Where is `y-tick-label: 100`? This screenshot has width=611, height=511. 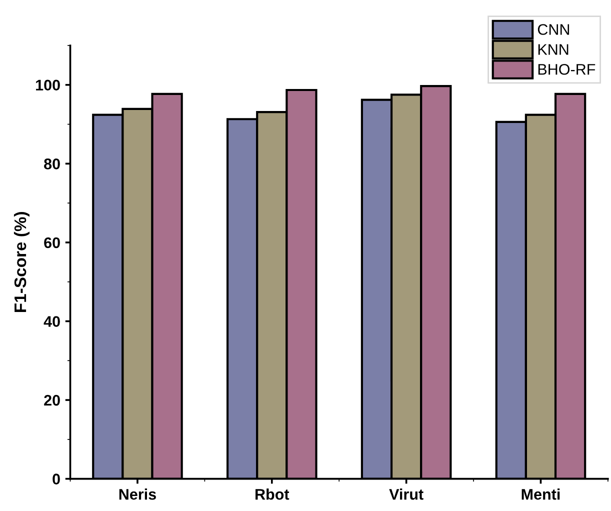 y-tick-label: 100 is located at coordinates (48, 85).